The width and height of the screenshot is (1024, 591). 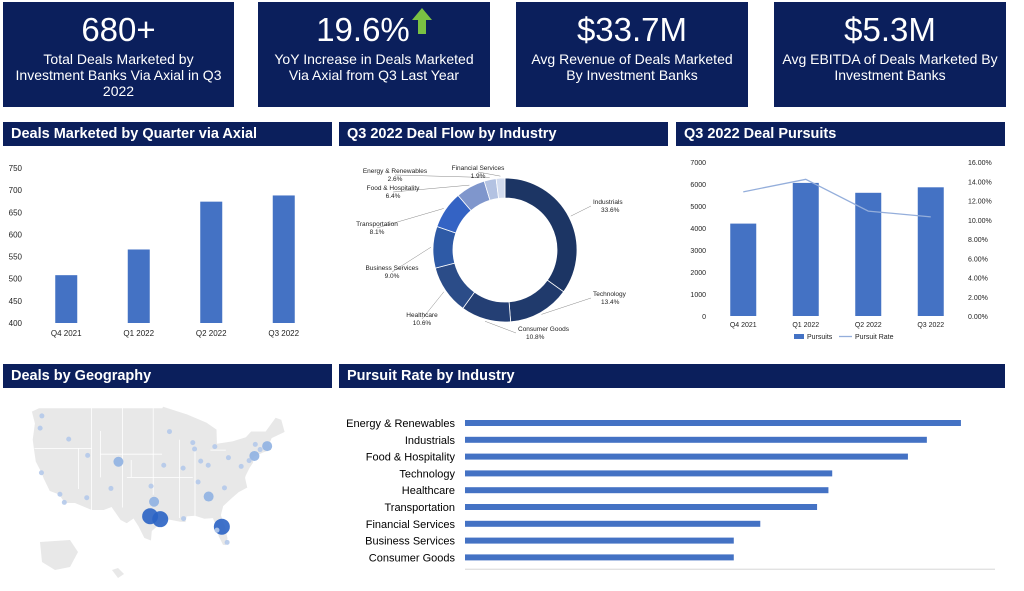 I want to click on y2-tick-label: 0.00%, so click(x=978, y=317).